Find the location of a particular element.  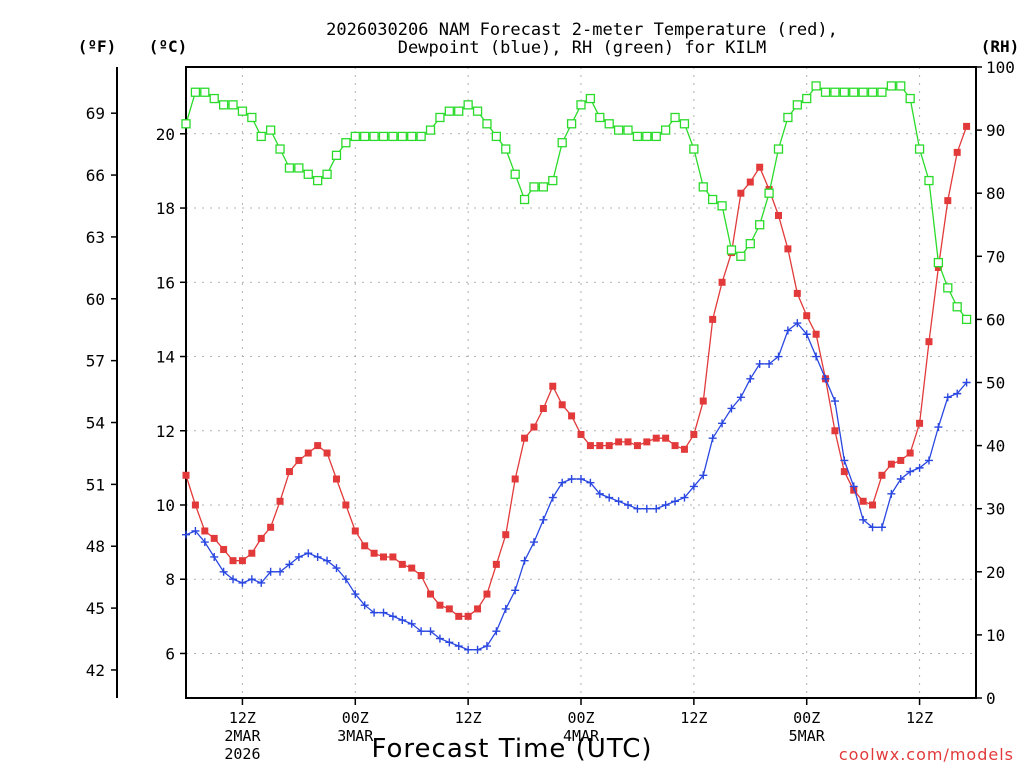

tick-label-rh-80: 80 is located at coordinates (995, 193).